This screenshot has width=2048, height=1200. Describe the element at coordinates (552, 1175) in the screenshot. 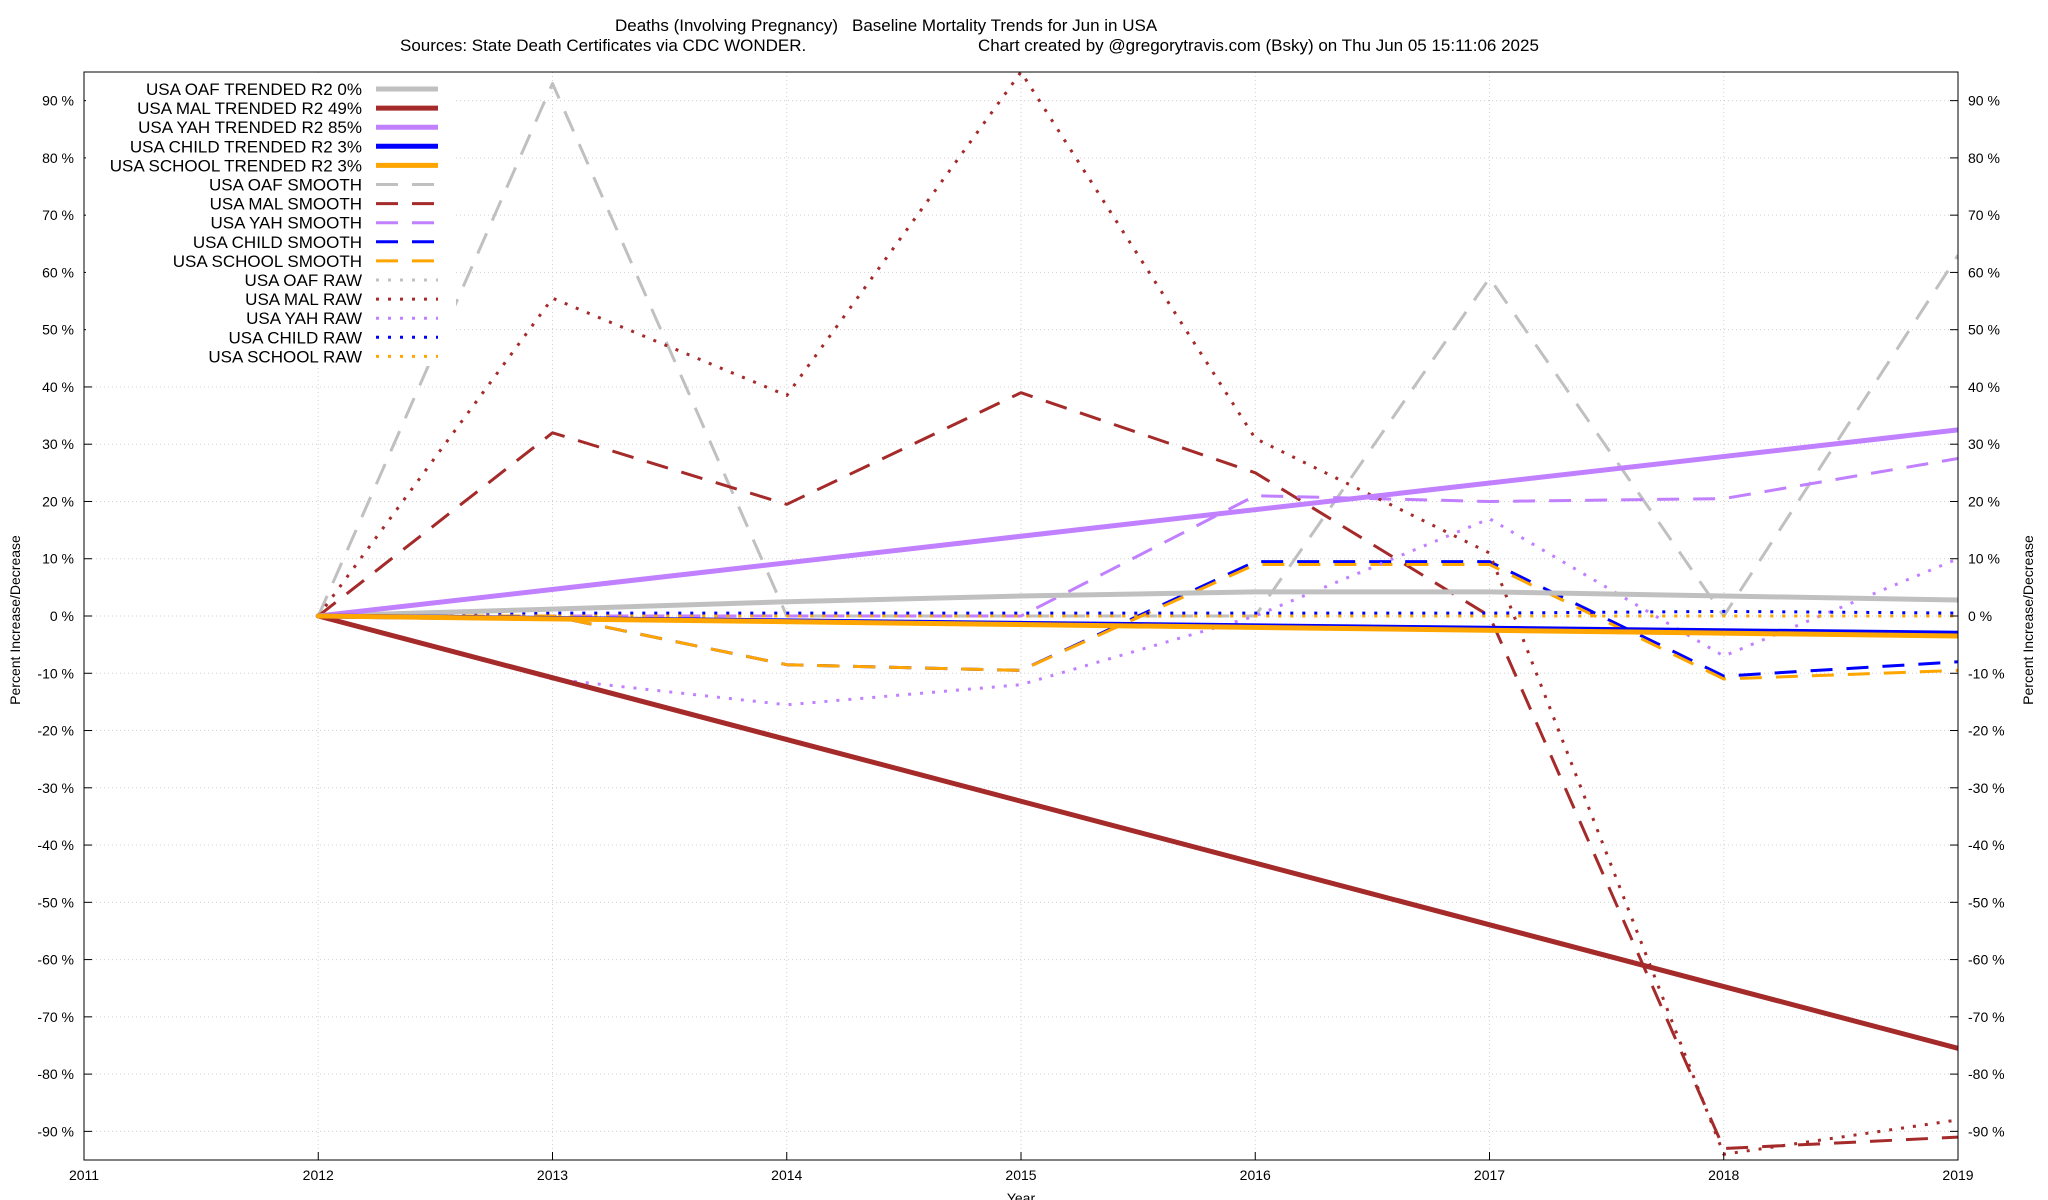

I see `x-tick-label: 2013` at that location.